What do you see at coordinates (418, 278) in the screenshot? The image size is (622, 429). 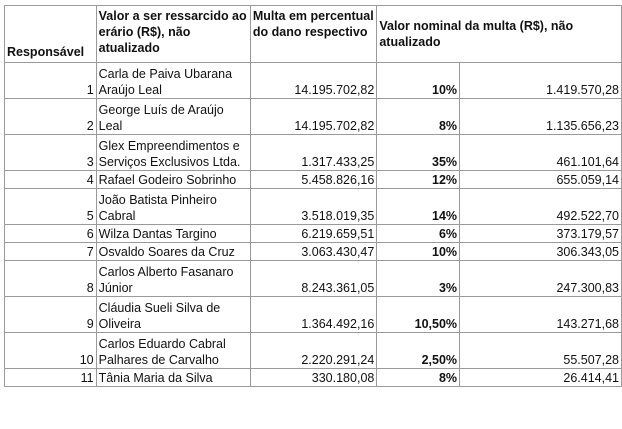 I see `row-multa-percentual: 3%` at bounding box center [418, 278].